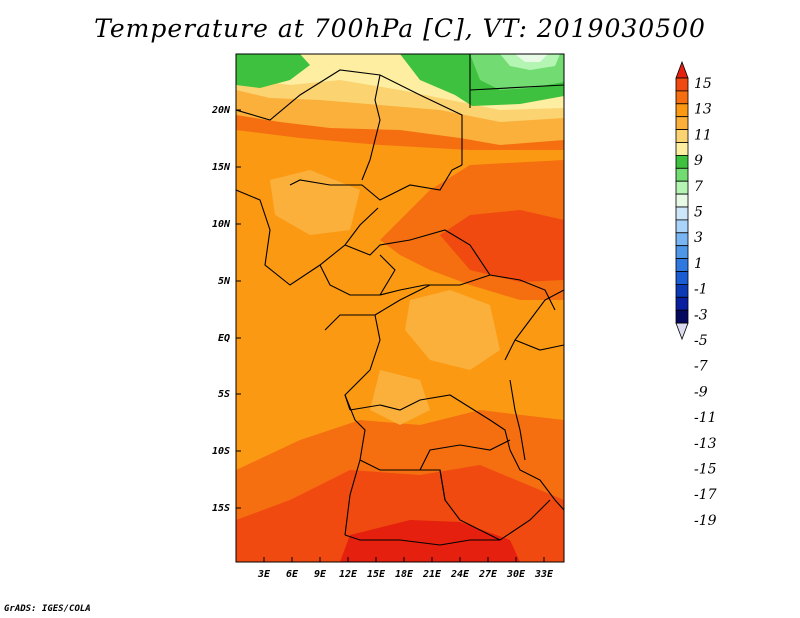  Describe the element at coordinates (400, 397) in the screenshot. I see `field-7c-angola` at that location.